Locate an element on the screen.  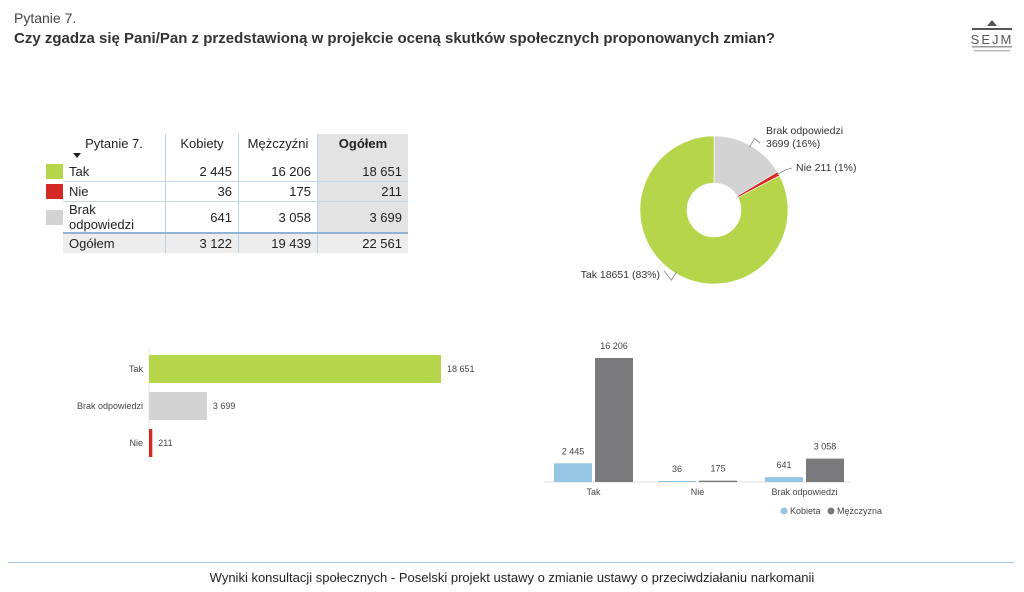
brak-swatch is located at coordinates (54, 217).